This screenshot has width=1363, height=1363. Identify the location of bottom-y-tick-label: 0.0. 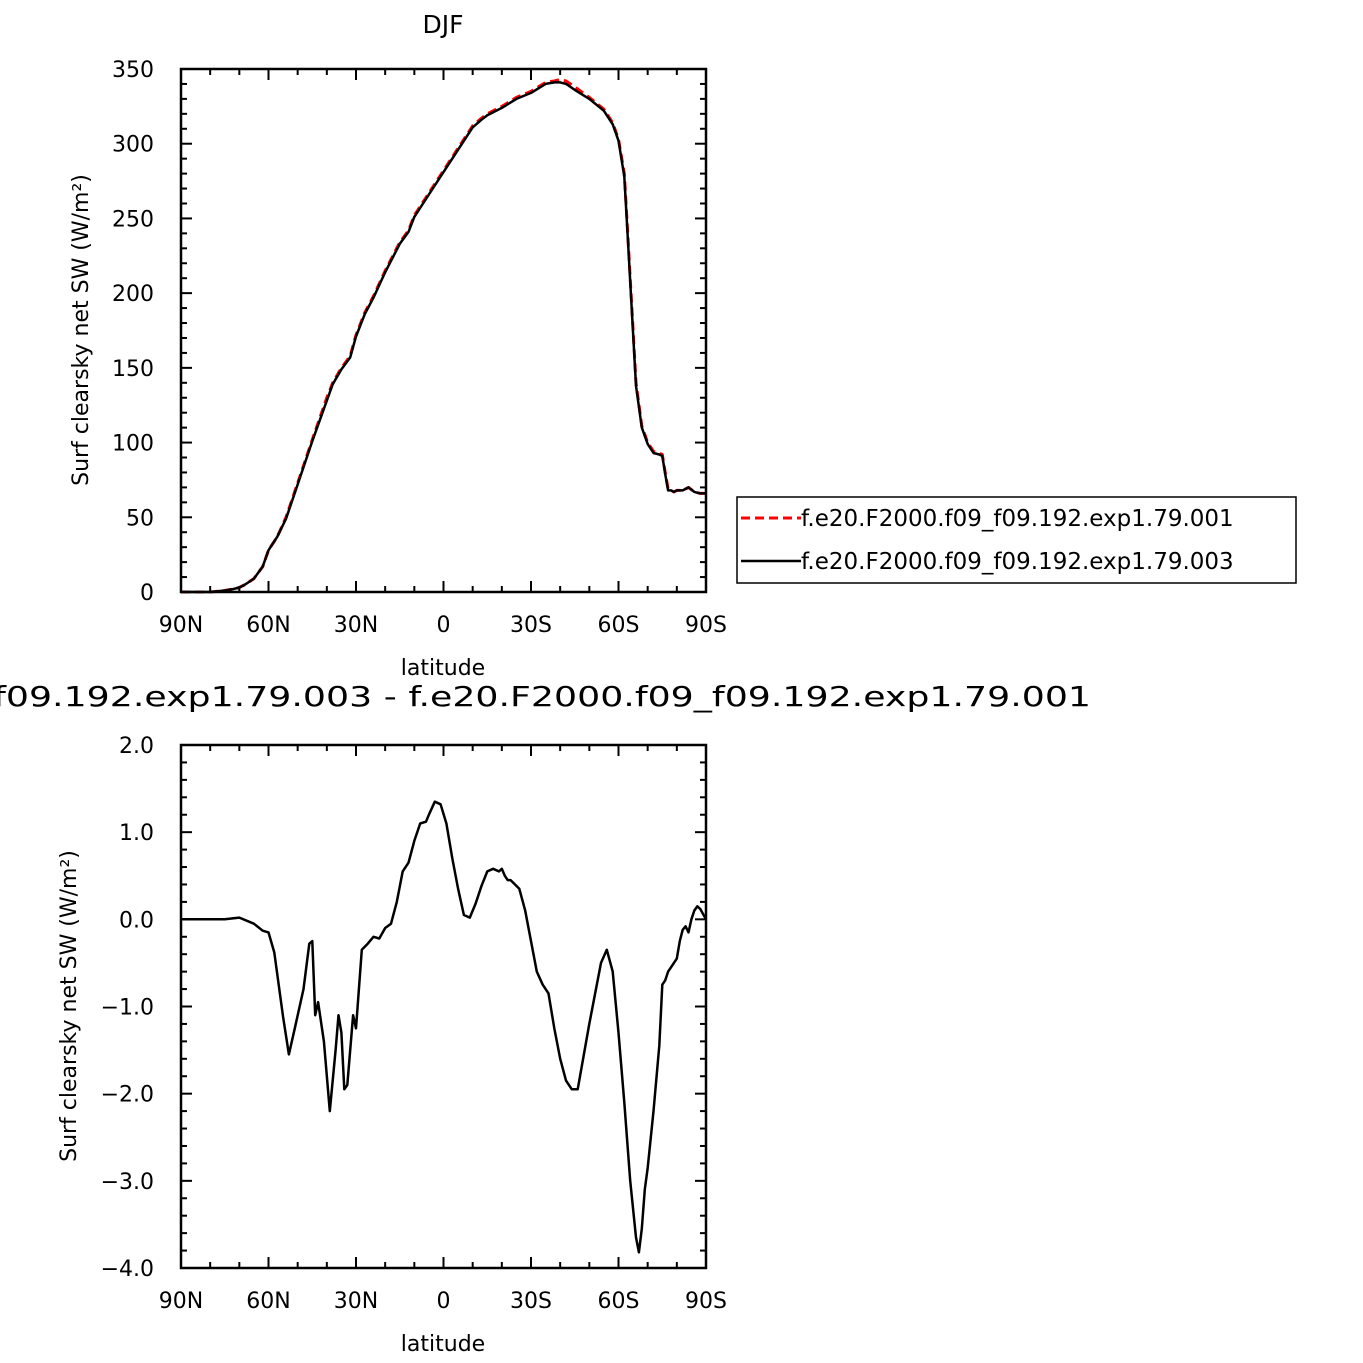
(136, 920).